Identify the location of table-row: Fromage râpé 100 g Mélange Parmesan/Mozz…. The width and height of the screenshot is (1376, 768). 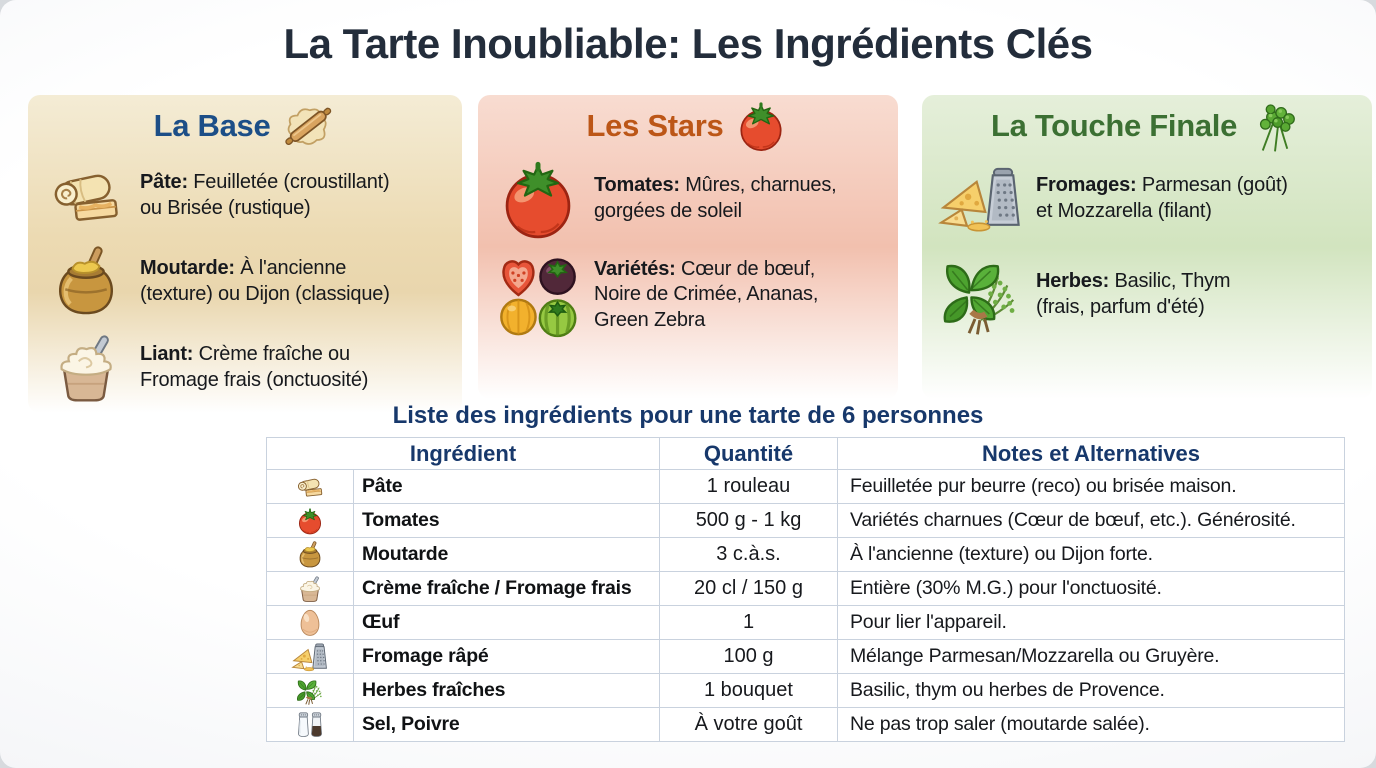
(805, 656).